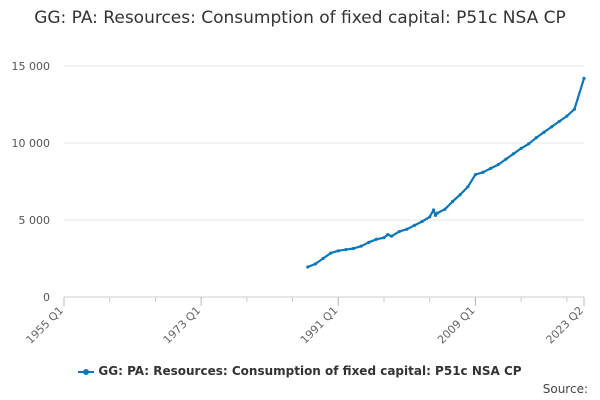 The width and height of the screenshot is (600, 400). Describe the element at coordinates (86, 371) in the screenshot. I see `legend-marker-icon` at that location.